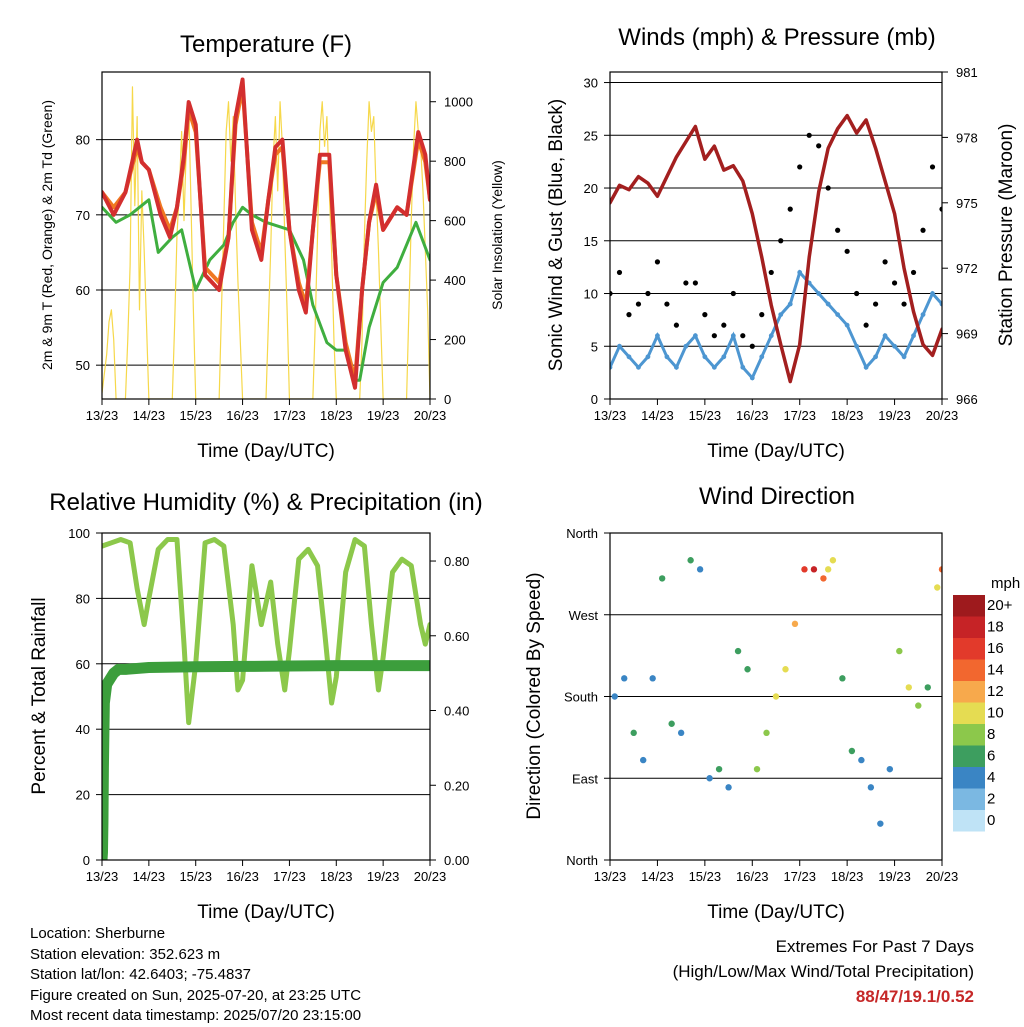 This screenshot has width=1024, height=1027. What do you see at coordinates (1006, 235) in the screenshot?
I see `y2-axis-label: Station Pressure (Maroon)` at bounding box center [1006, 235].